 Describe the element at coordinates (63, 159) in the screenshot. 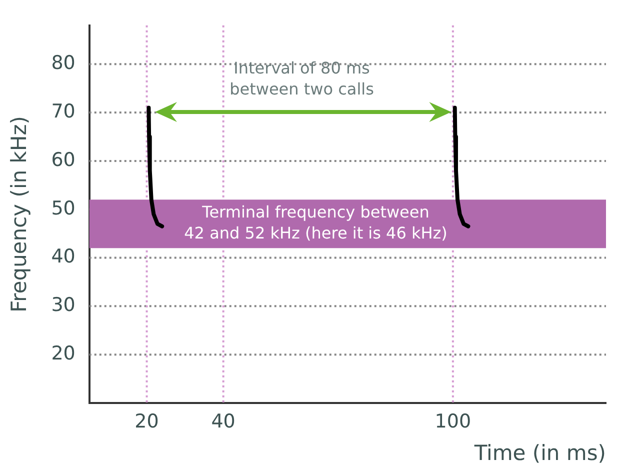

I see `y-tick-label: 60` at that location.